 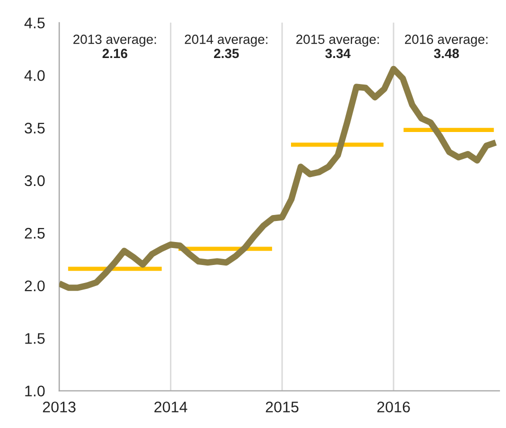 I want to click on x-tick-label: 2016, so click(x=393, y=407).